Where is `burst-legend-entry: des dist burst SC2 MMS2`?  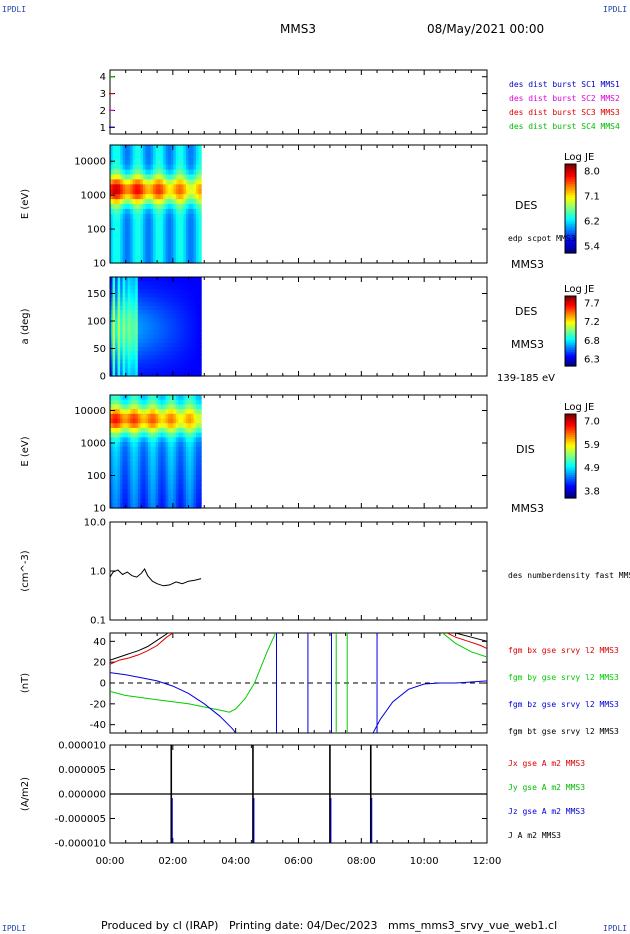 burst-legend-entry: des dist burst SC2 MMS2 is located at coordinates (564, 98).